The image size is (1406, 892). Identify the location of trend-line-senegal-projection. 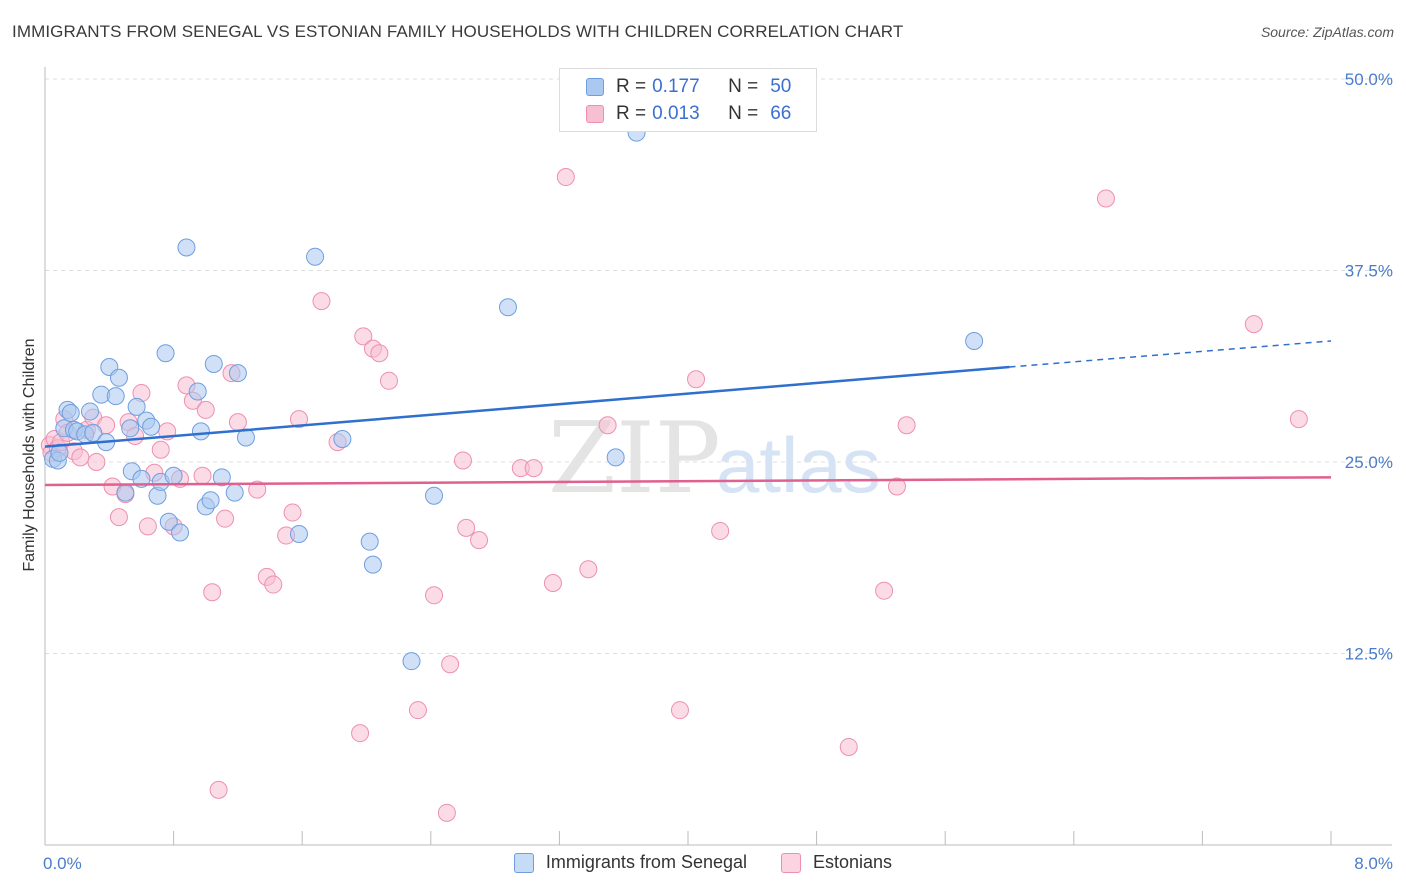
(1170, 354).